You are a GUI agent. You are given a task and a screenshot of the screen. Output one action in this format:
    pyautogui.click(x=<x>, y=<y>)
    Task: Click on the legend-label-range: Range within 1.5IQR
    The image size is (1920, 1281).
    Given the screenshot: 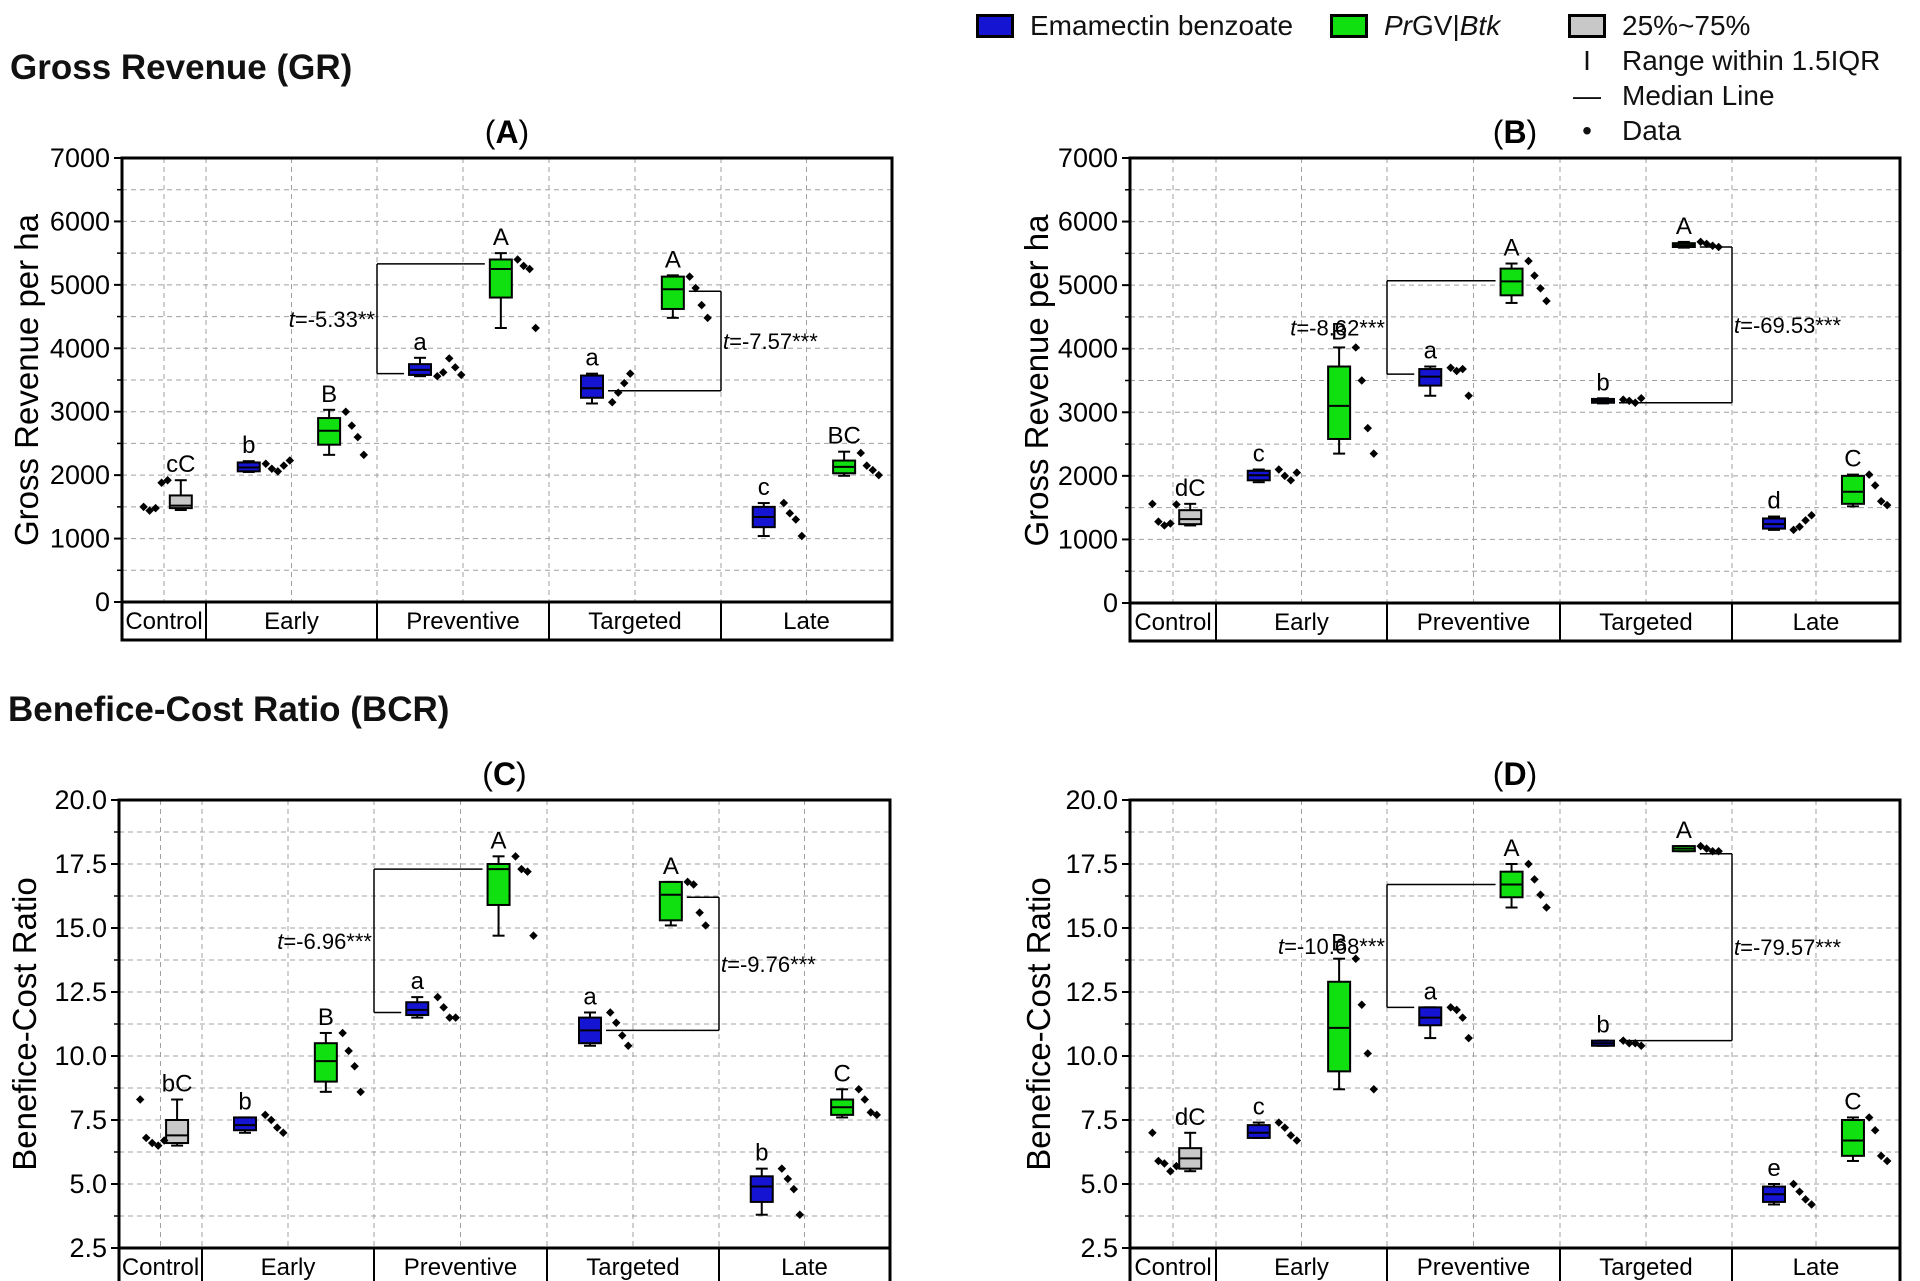 What is the action you would take?
    pyautogui.click(x=1751, y=60)
    